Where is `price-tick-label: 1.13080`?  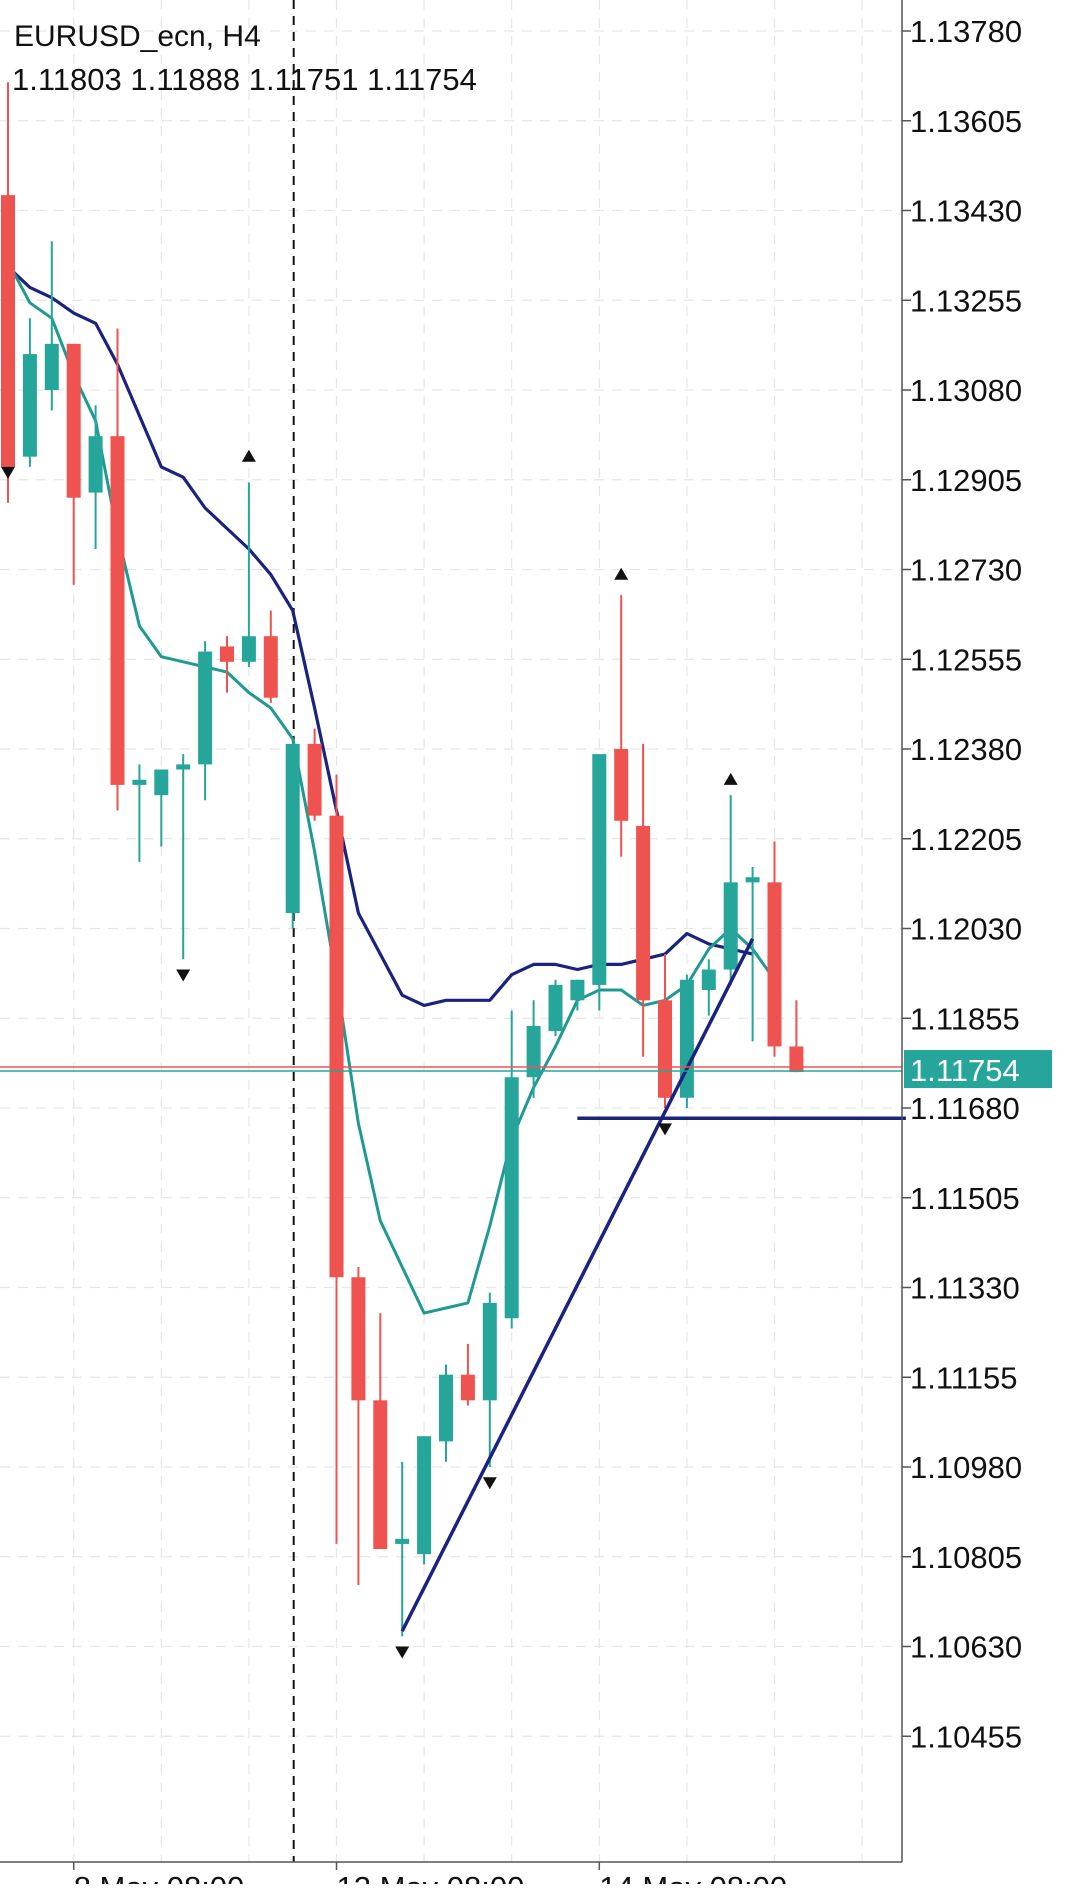
price-tick-label: 1.13080 is located at coordinates (966, 390).